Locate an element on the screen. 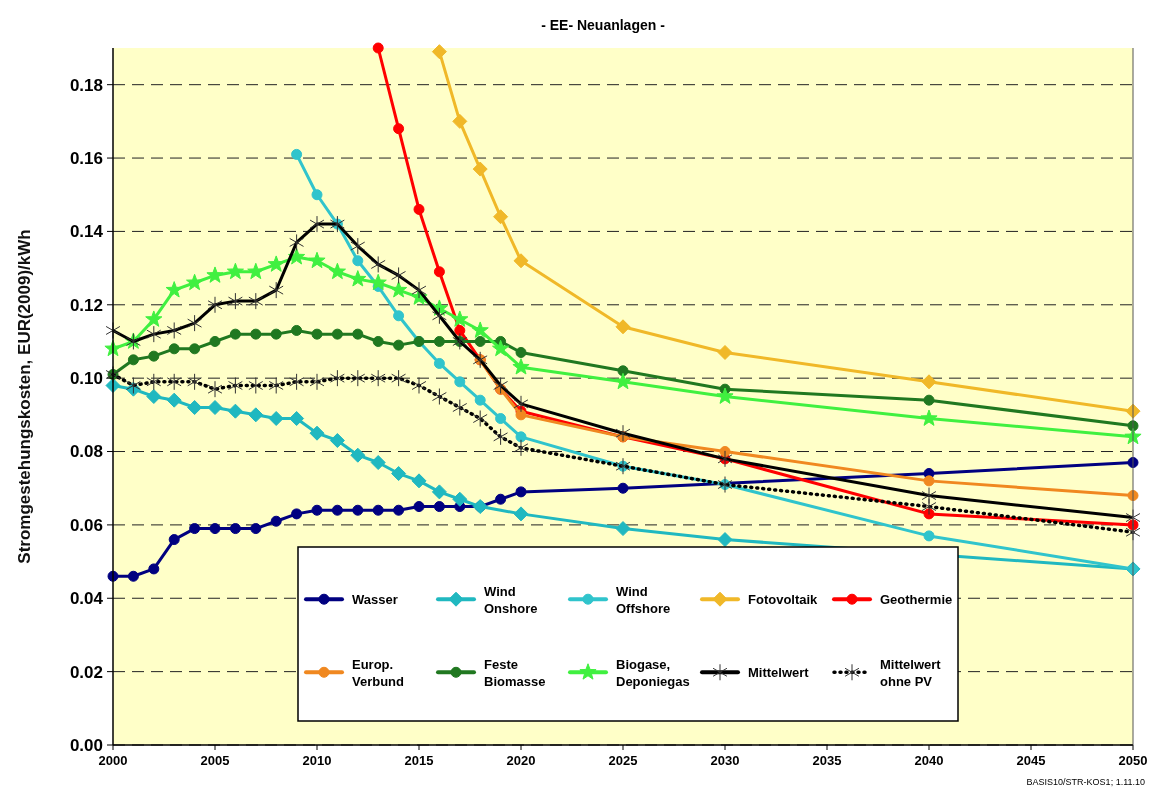 This screenshot has width=1163, height=802. x-tick-label: 2015 is located at coordinates (419, 760).